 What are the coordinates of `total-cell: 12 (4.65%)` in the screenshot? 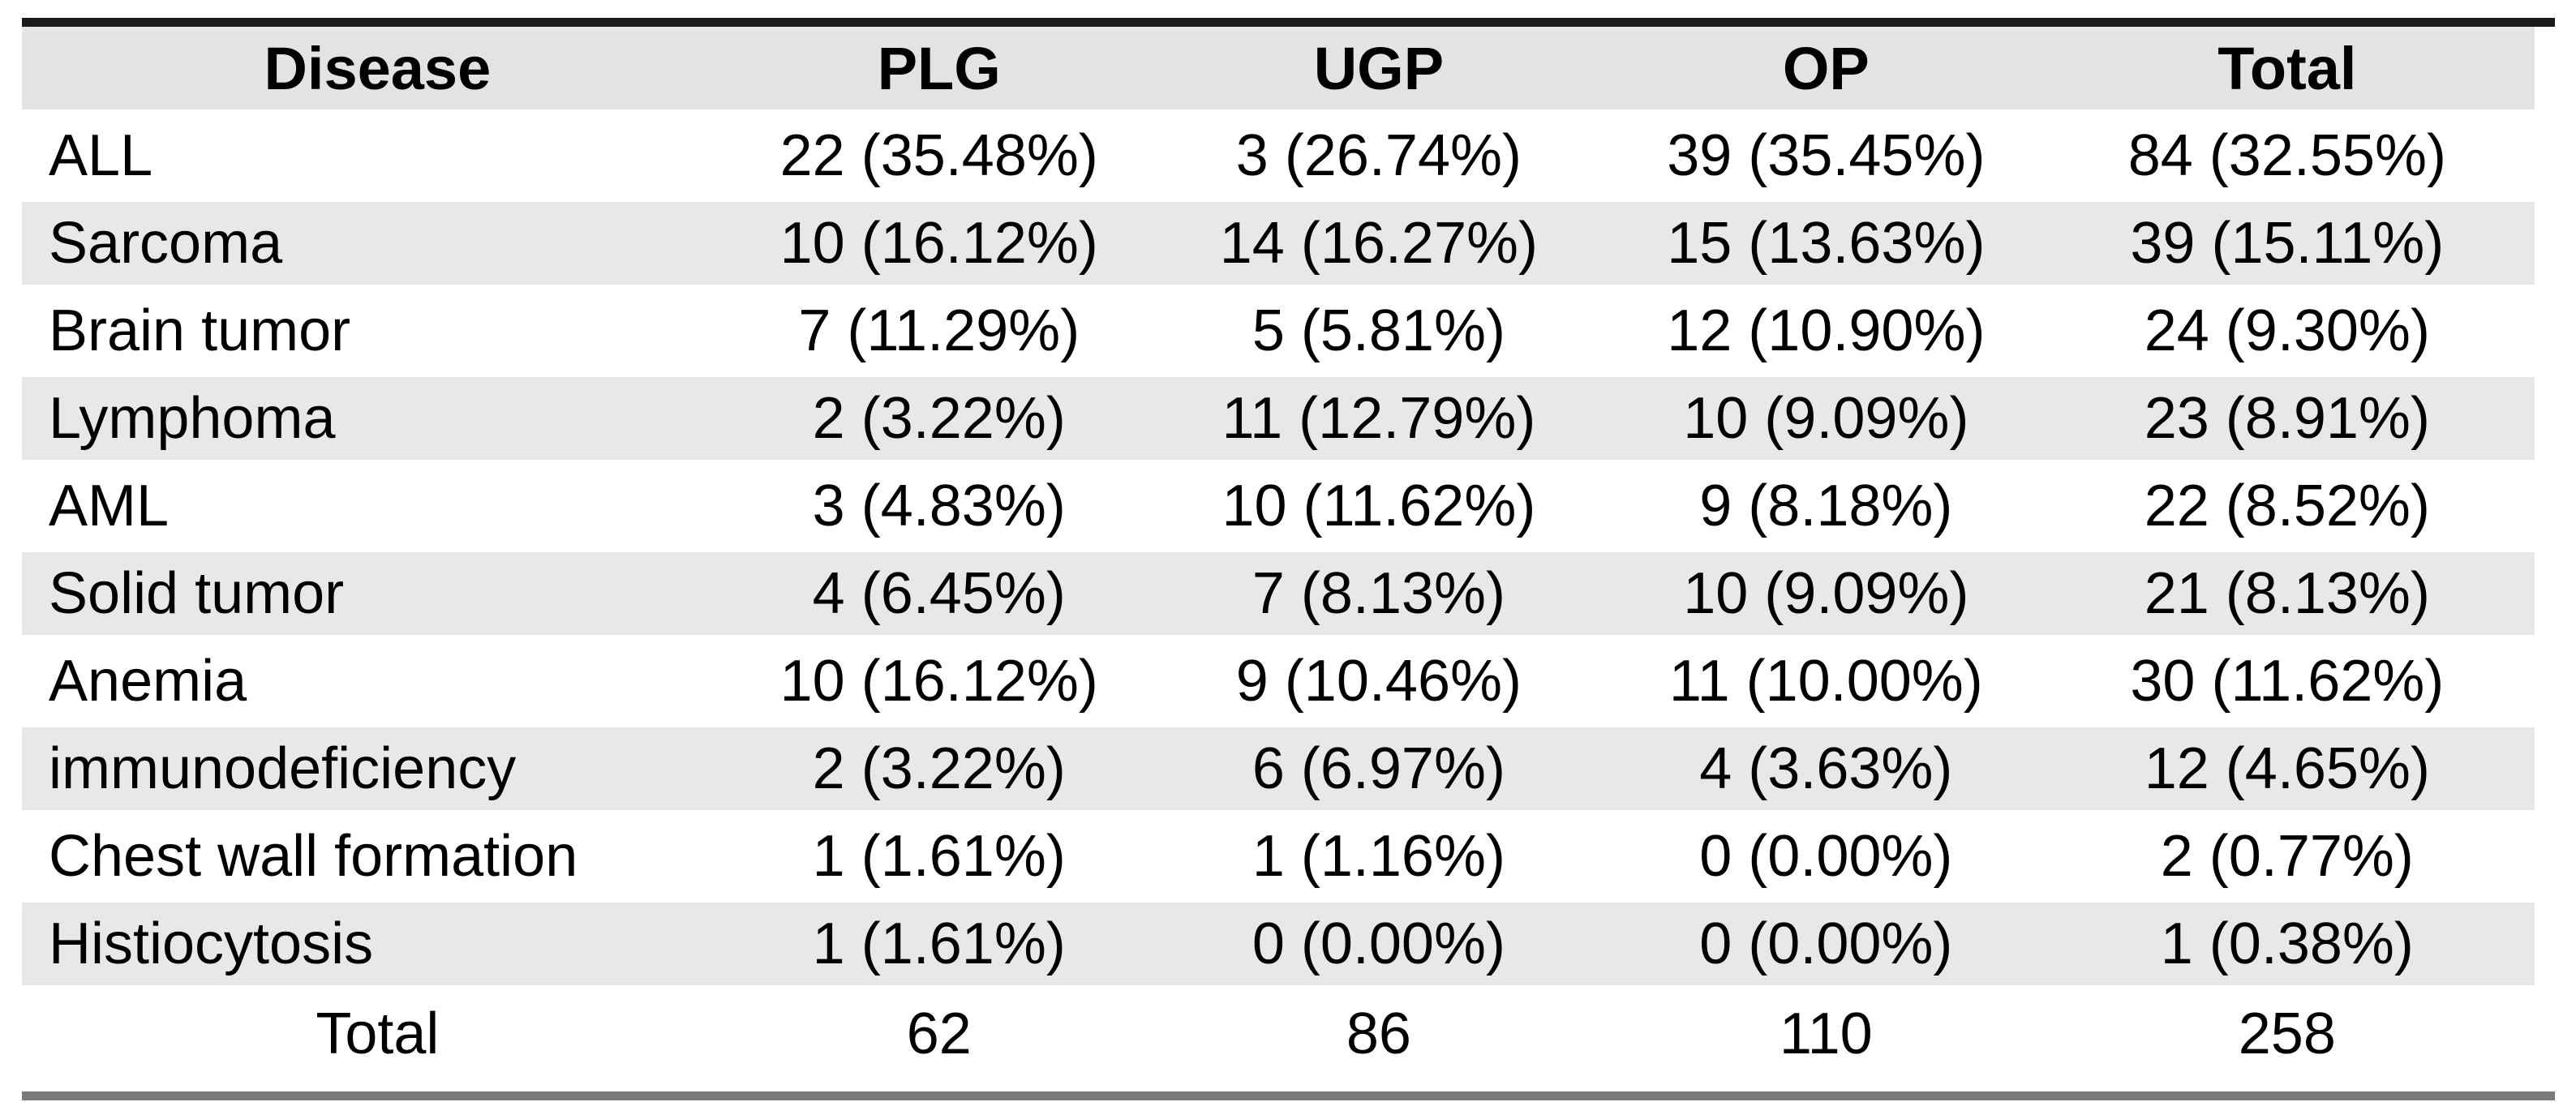 It's located at (2287, 768).